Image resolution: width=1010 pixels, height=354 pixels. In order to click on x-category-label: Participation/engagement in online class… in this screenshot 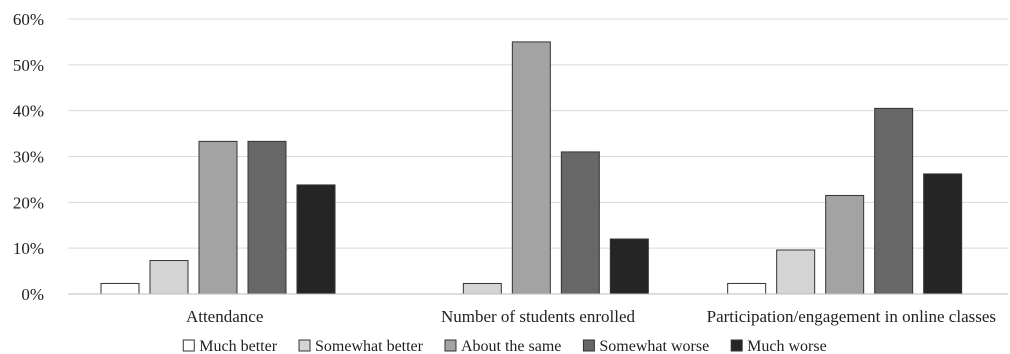, I will do `click(851, 316)`.